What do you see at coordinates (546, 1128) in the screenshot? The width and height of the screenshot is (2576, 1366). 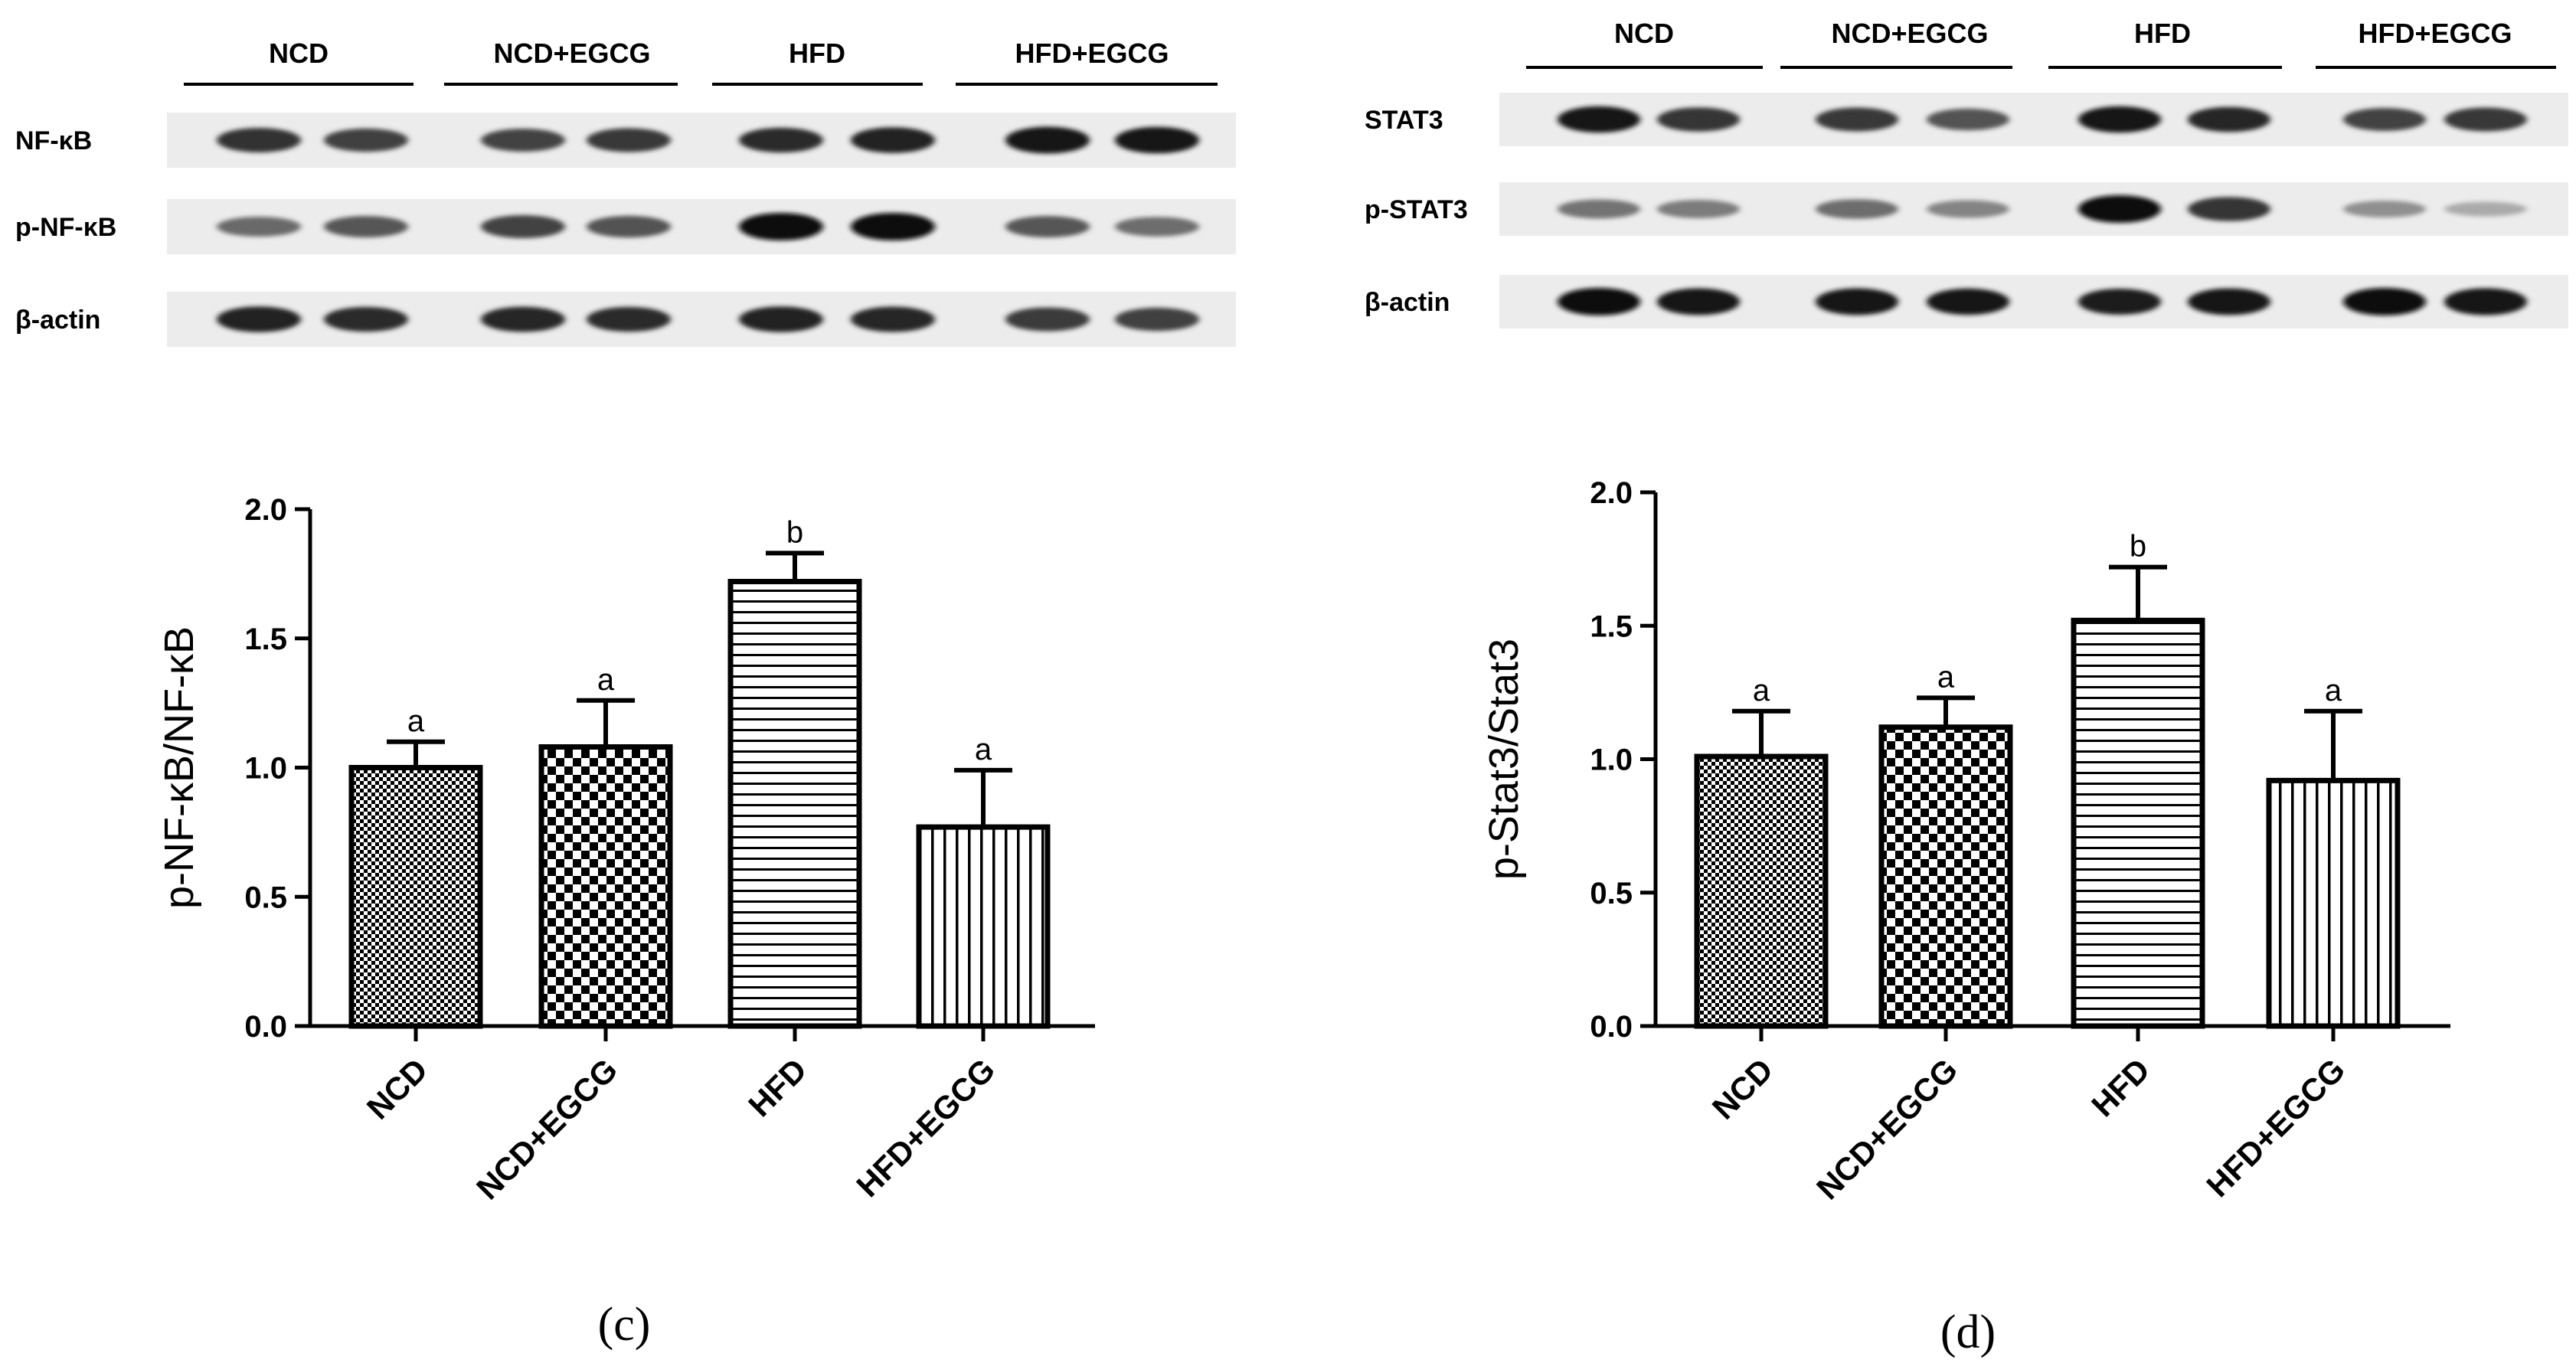 I see `category-label: NCD+EGCG` at bounding box center [546, 1128].